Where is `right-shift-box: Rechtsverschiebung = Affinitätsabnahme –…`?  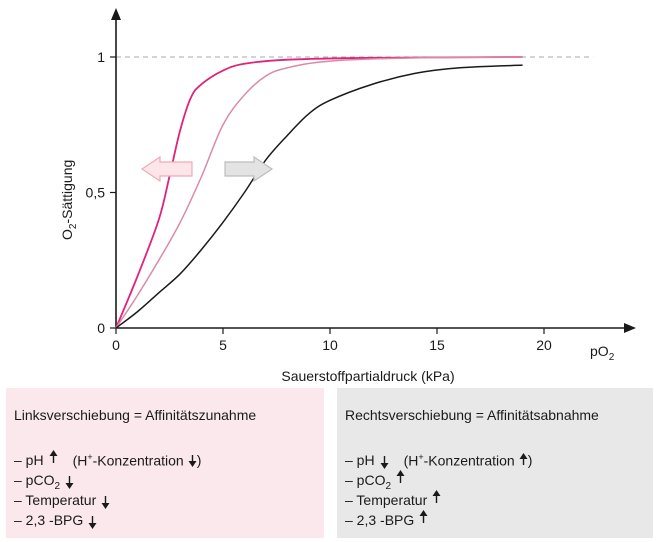 right-shift-box: Rechtsverschiebung = Affinitätsabnahme –… is located at coordinates (495, 463).